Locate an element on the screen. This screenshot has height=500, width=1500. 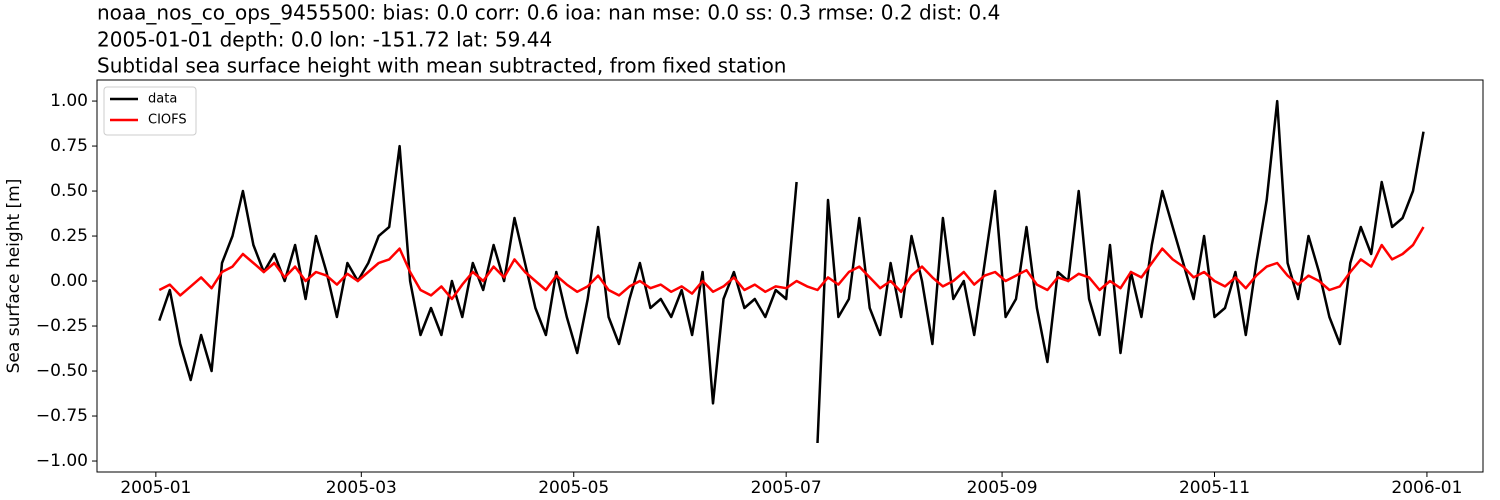
y-tick-label: 0.00 is located at coordinates (69, 281).